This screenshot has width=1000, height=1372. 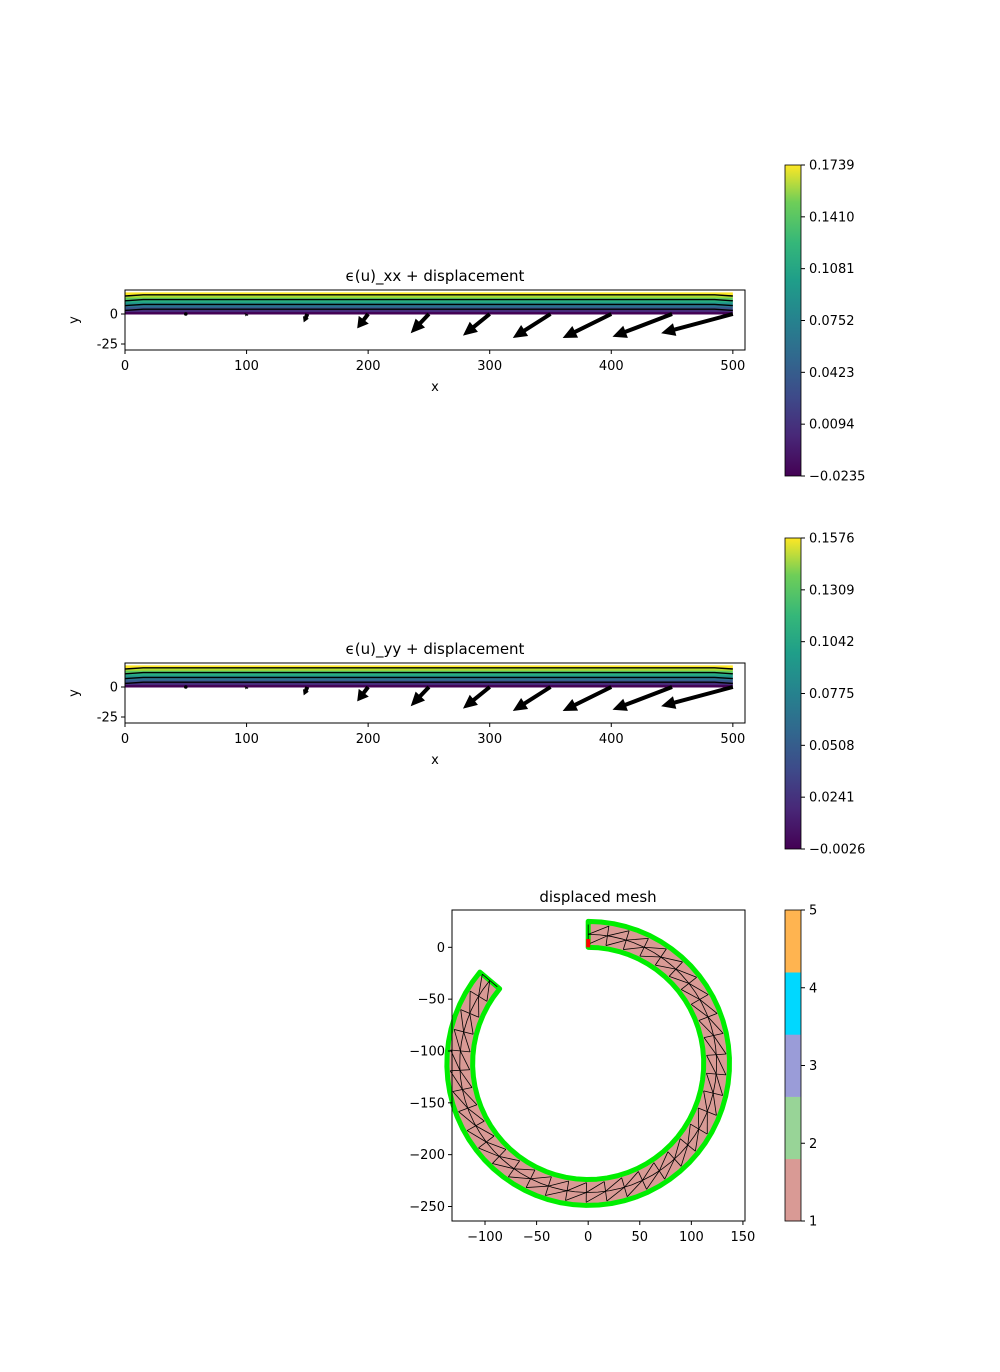 I want to click on y-axis-label: y, so click(x=74, y=693).